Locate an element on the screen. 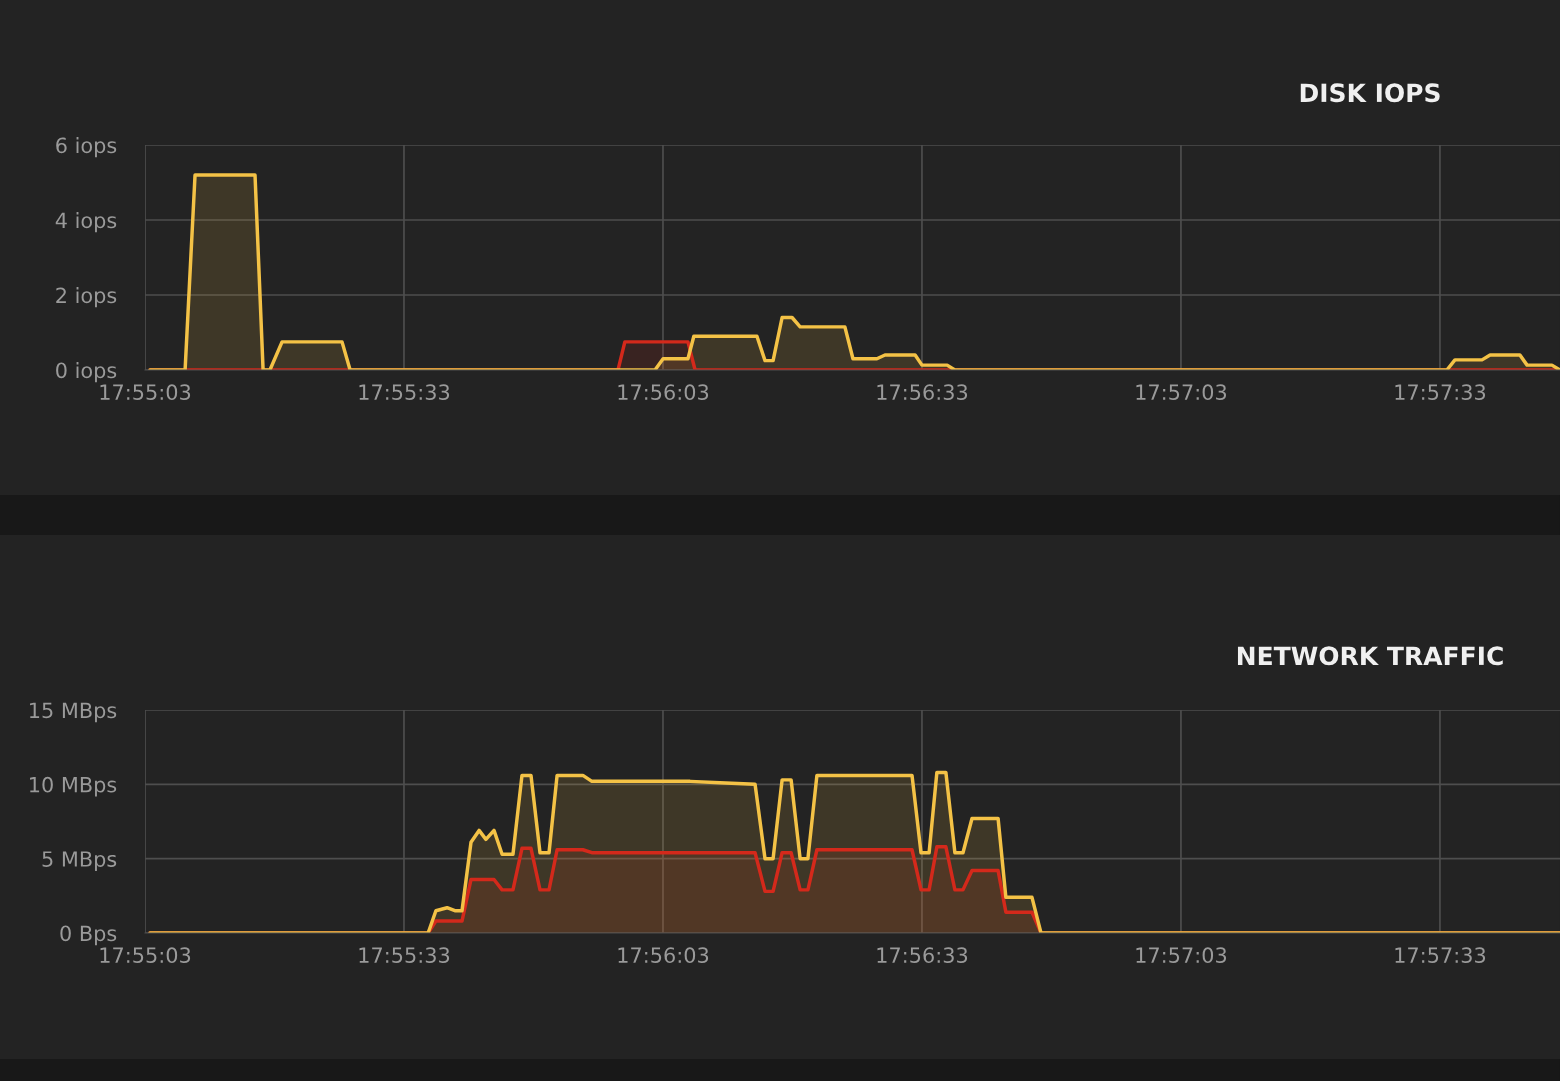  chart-title: NETWORK TRAFFIC is located at coordinates (1370, 656).